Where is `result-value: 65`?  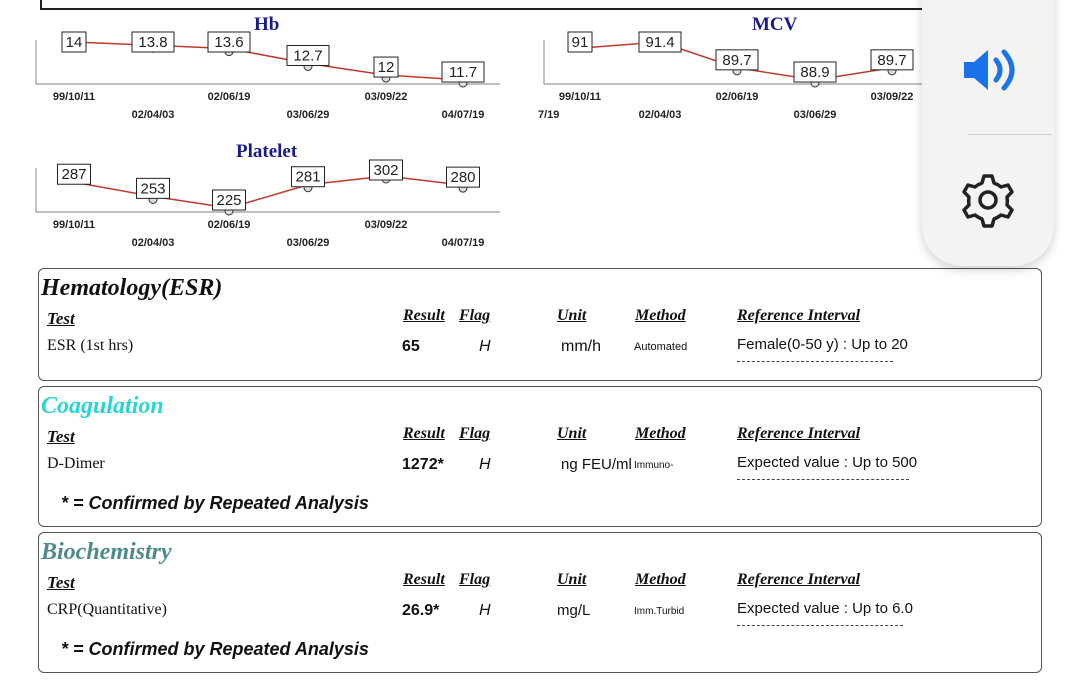 result-value: 65 is located at coordinates (411, 346).